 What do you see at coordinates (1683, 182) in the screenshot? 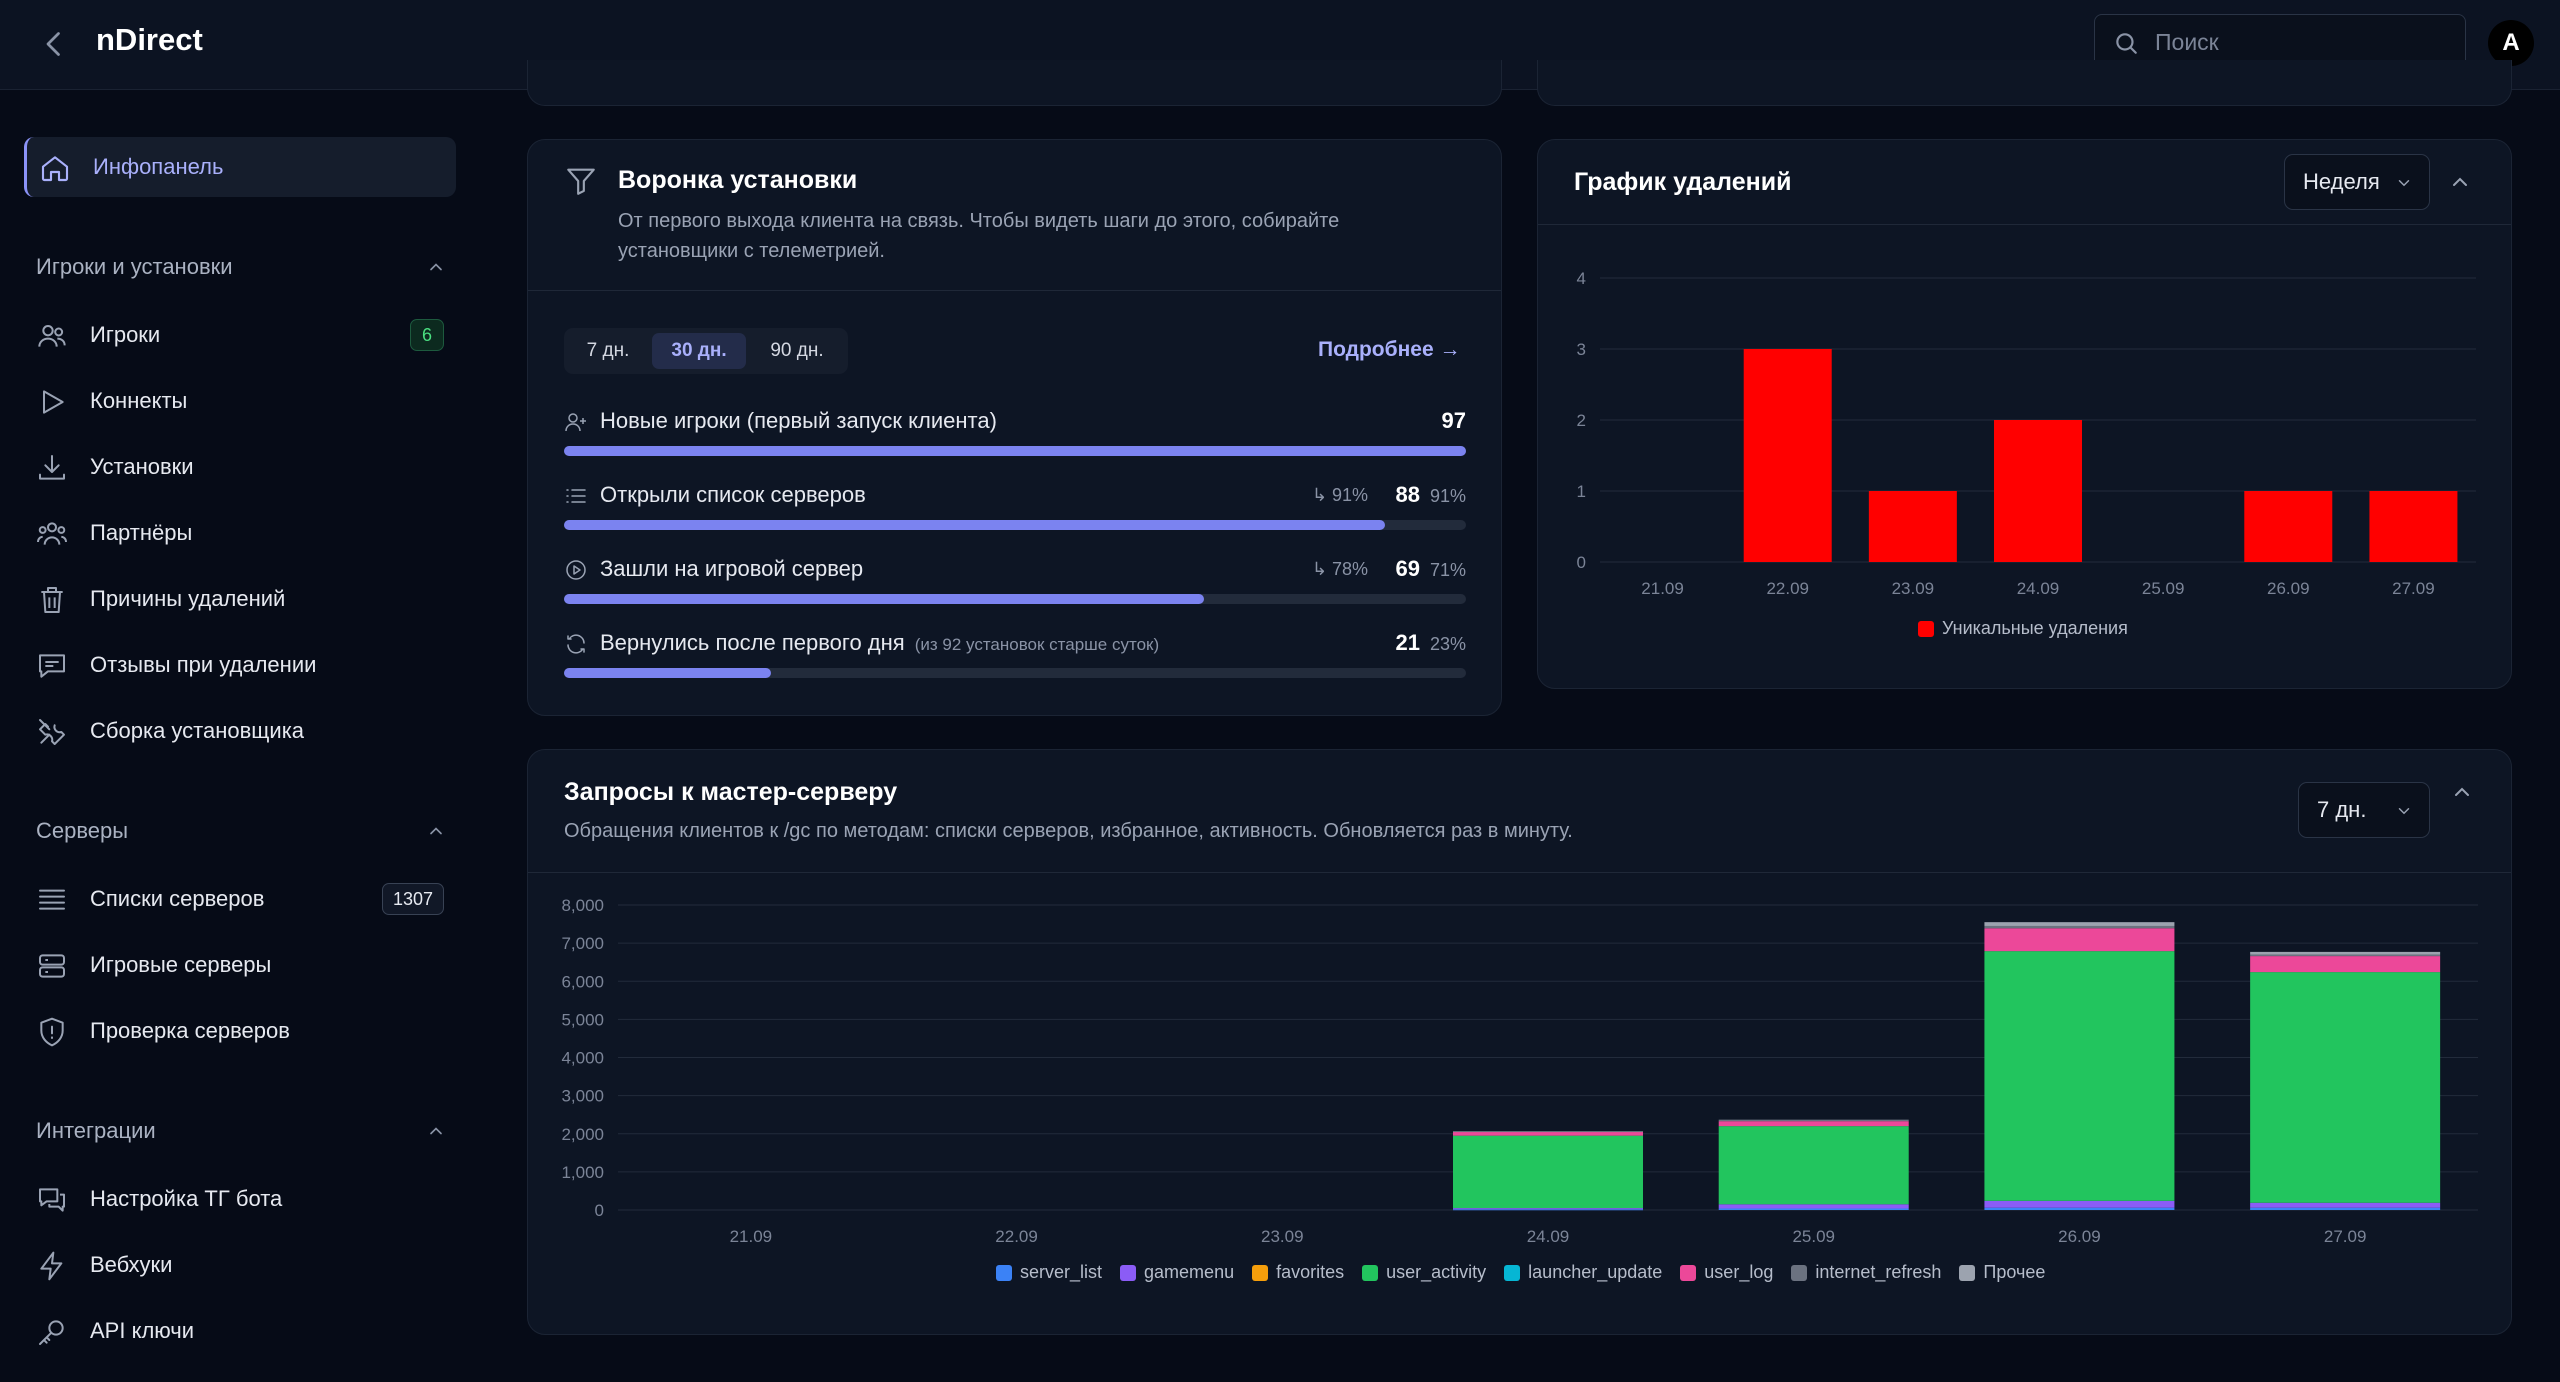
I see `deletions-title: График удалений` at bounding box center [1683, 182].